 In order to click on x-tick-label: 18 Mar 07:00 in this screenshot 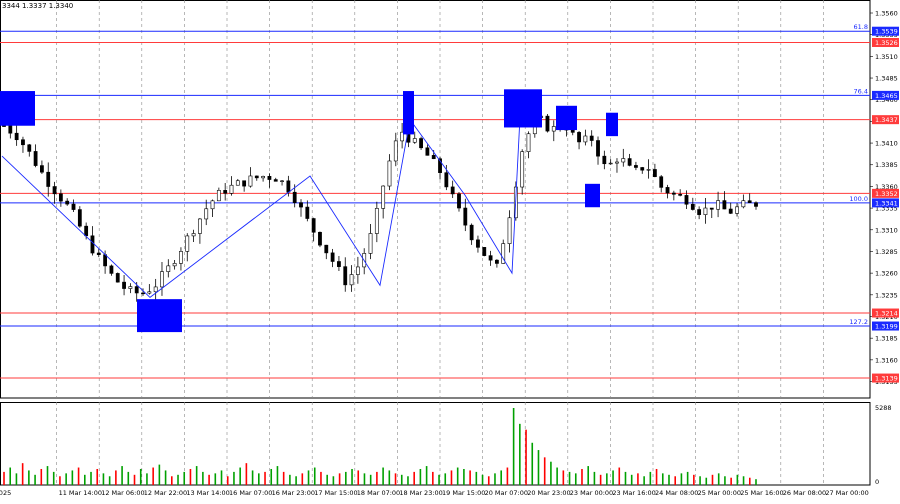, I will do `click(378, 493)`.